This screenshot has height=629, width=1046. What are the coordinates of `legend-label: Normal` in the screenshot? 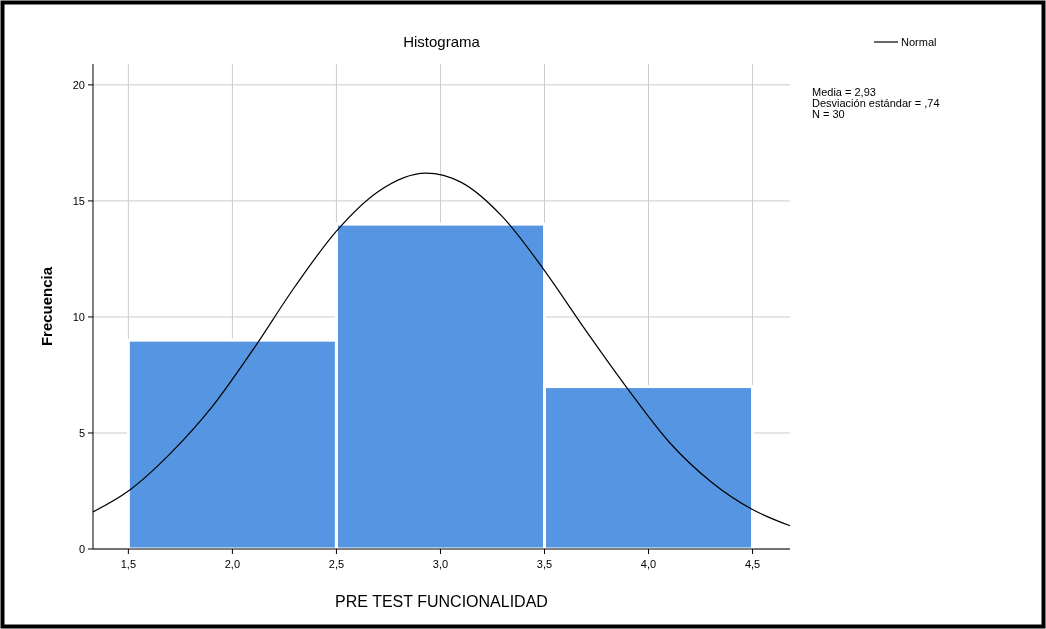 It's located at (919, 42).